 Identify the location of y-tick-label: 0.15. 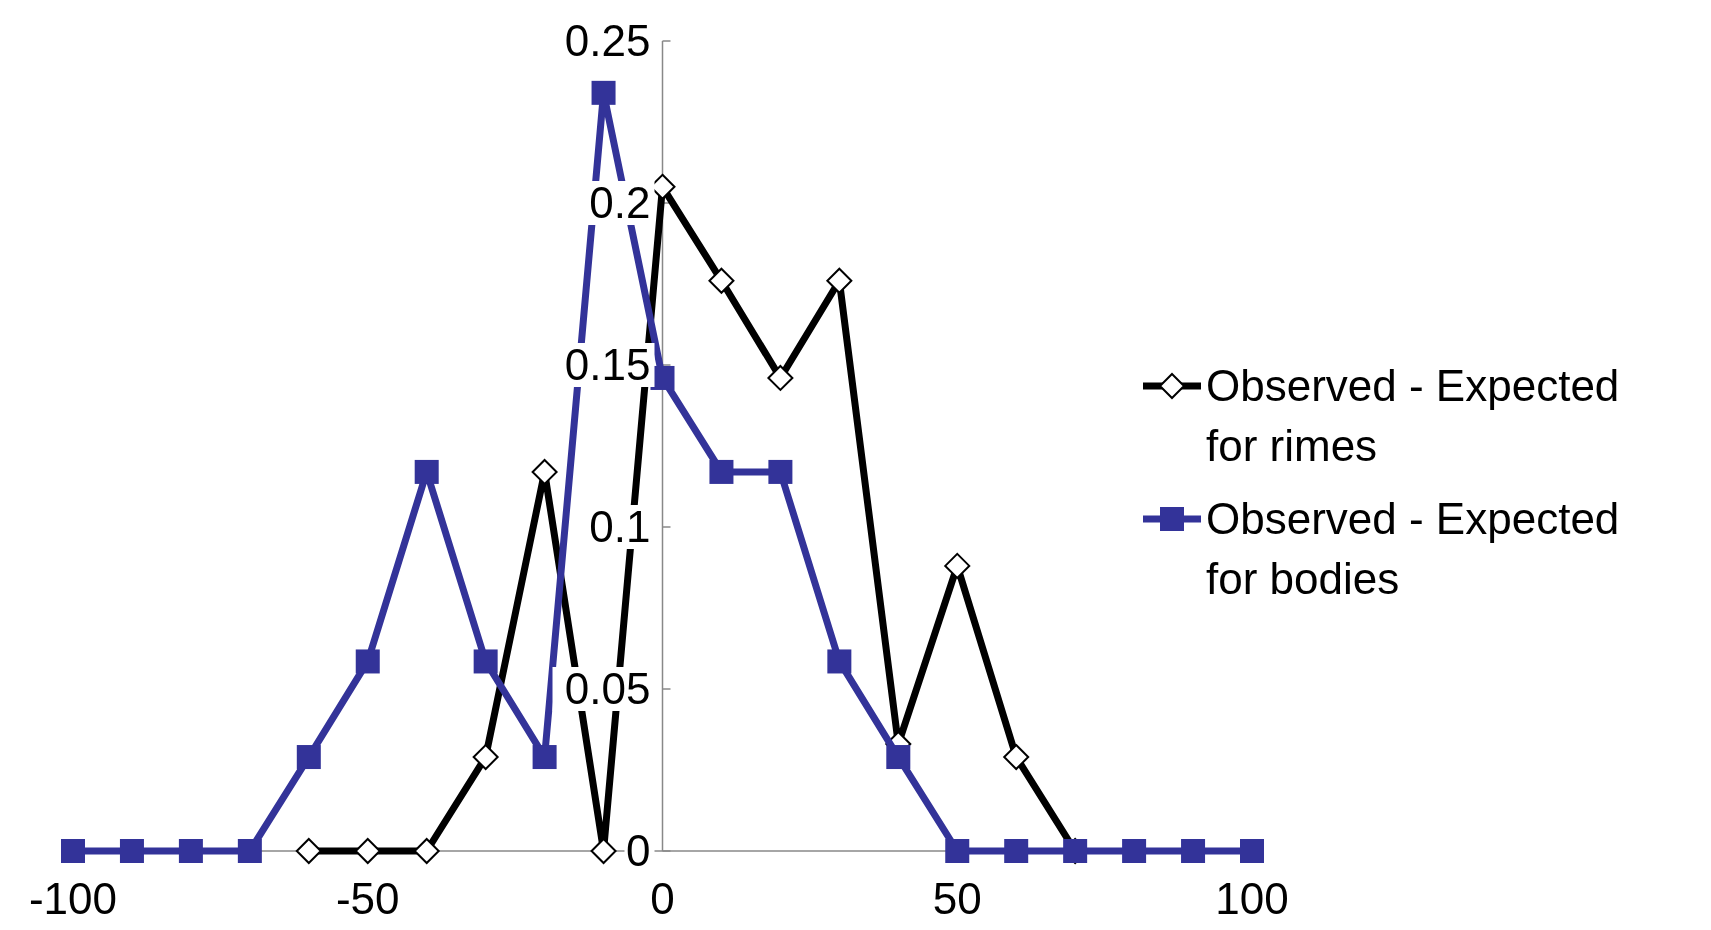
(607, 365).